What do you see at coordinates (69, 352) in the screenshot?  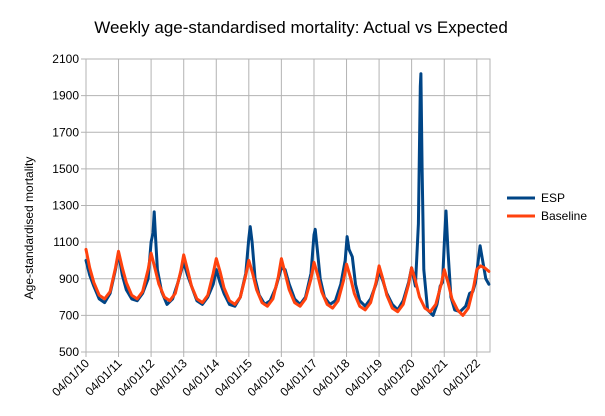 I see `y-tick-label: 500` at bounding box center [69, 352].